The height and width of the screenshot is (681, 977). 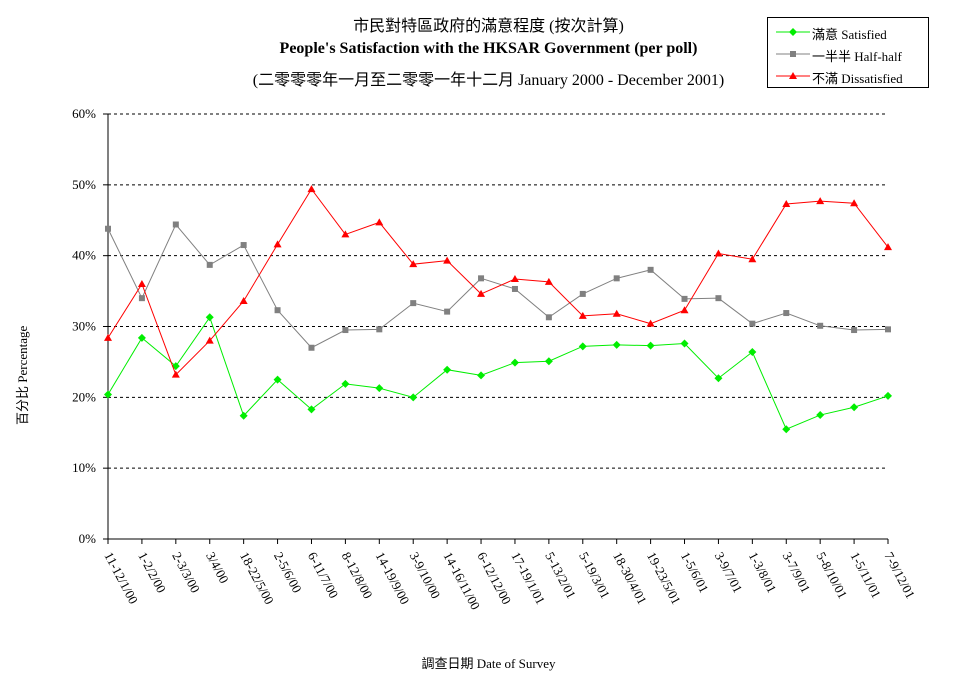 I want to click on y-tick-label: 0%, so click(x=88, y=538).